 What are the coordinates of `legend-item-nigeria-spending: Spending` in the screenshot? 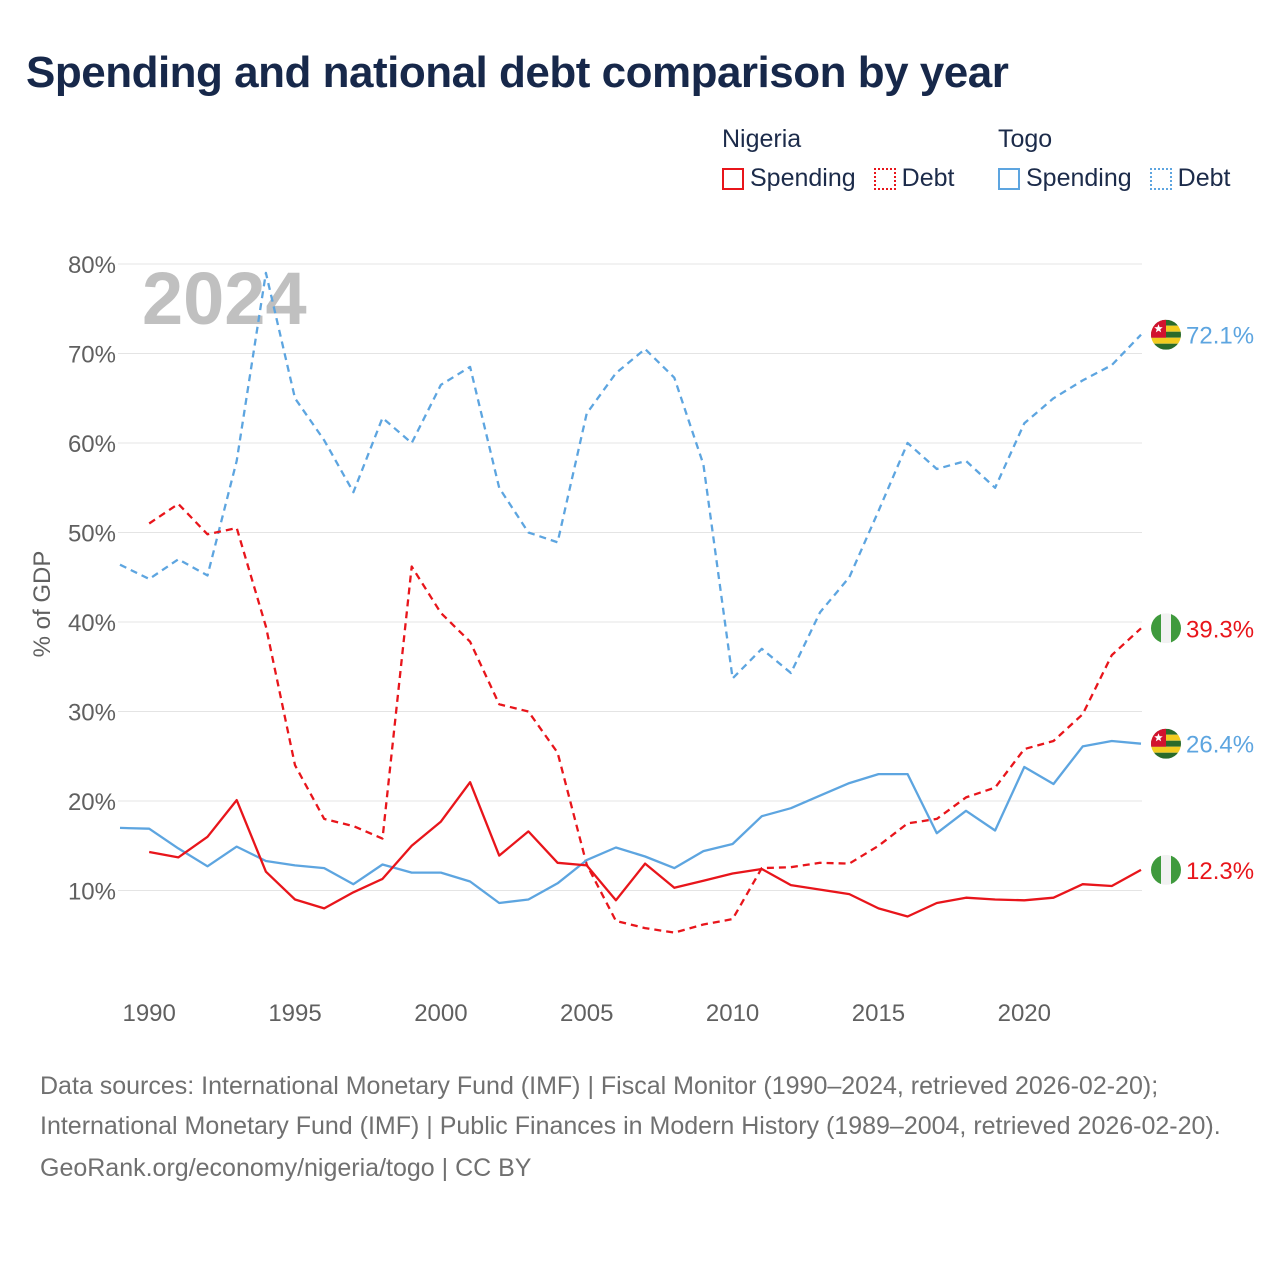 It's located at (789, 178).